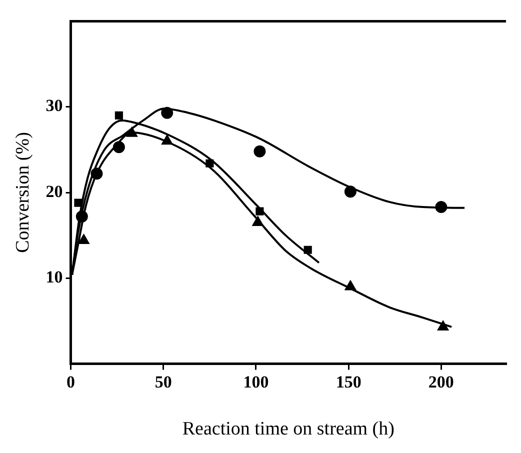 This screenshot has height=453, width=521. What do you see at coordinates (256, 382) in the screenshot?
I see `x-tick-label: 100` at bounding box center [256, 382].